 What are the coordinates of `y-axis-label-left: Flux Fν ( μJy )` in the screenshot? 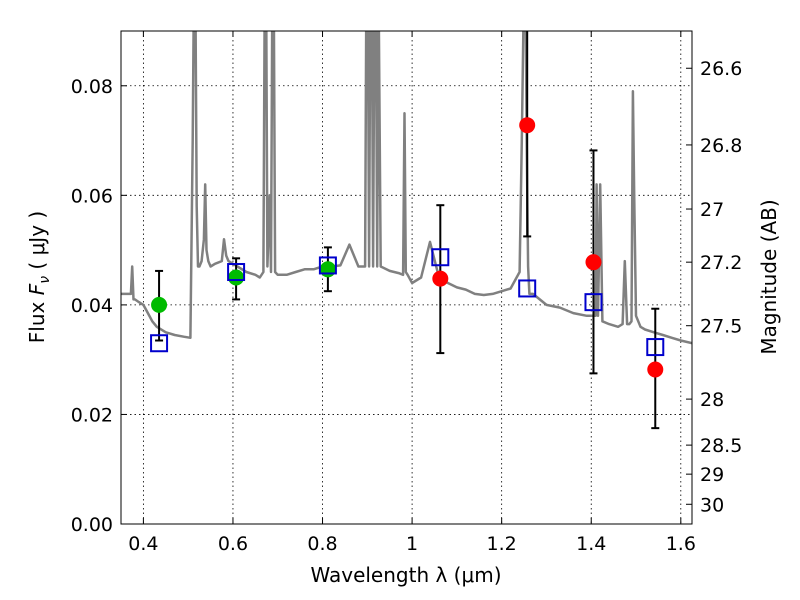 It's located at (39, 277).